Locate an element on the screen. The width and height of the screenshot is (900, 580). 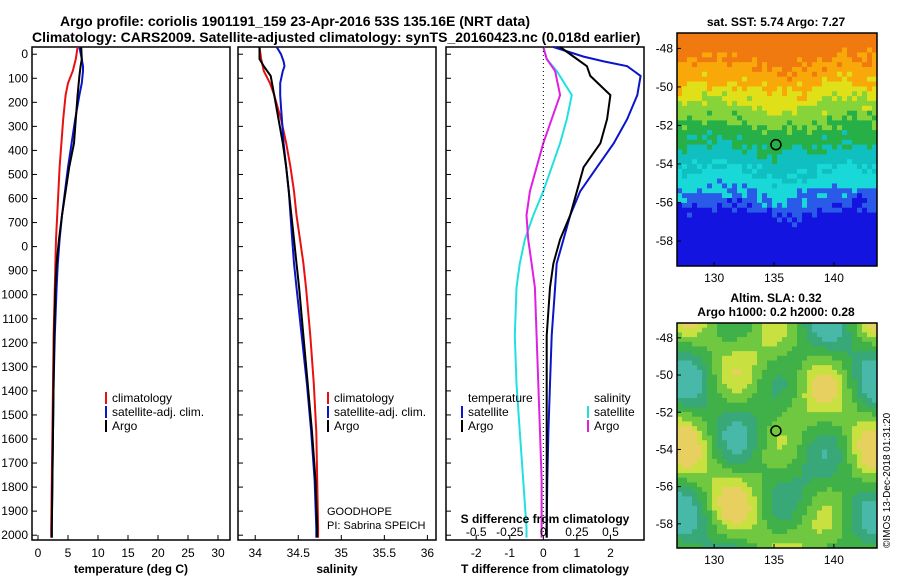
series-line-temperature-satellite is located at coordinates (593, 292).